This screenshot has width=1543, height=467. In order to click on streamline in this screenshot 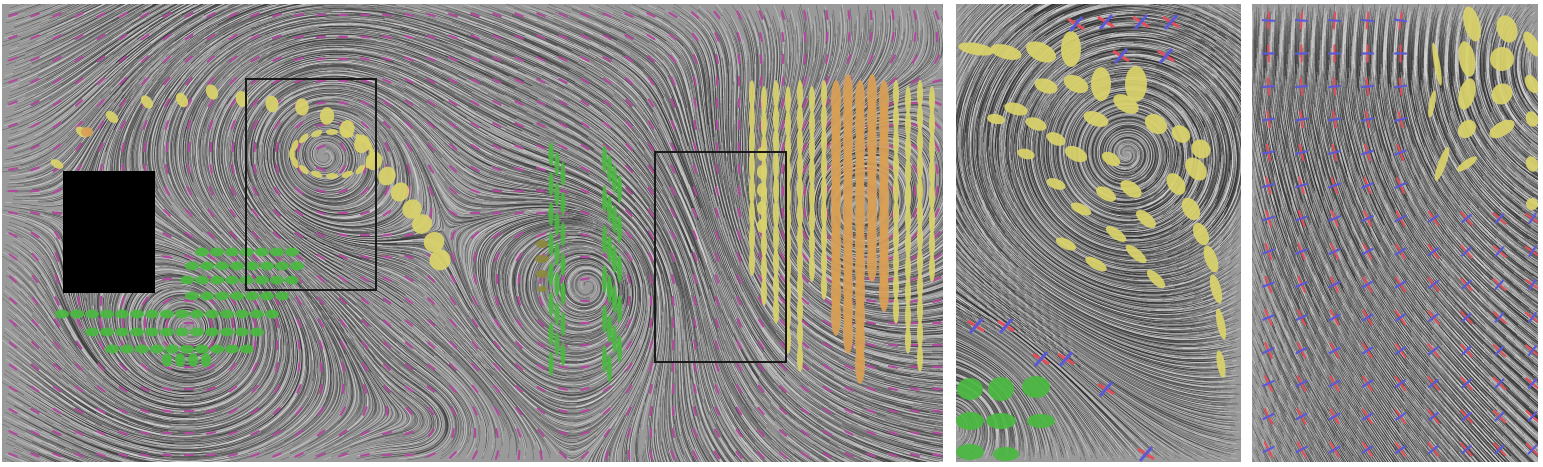, I will do `click(942, 10)`.